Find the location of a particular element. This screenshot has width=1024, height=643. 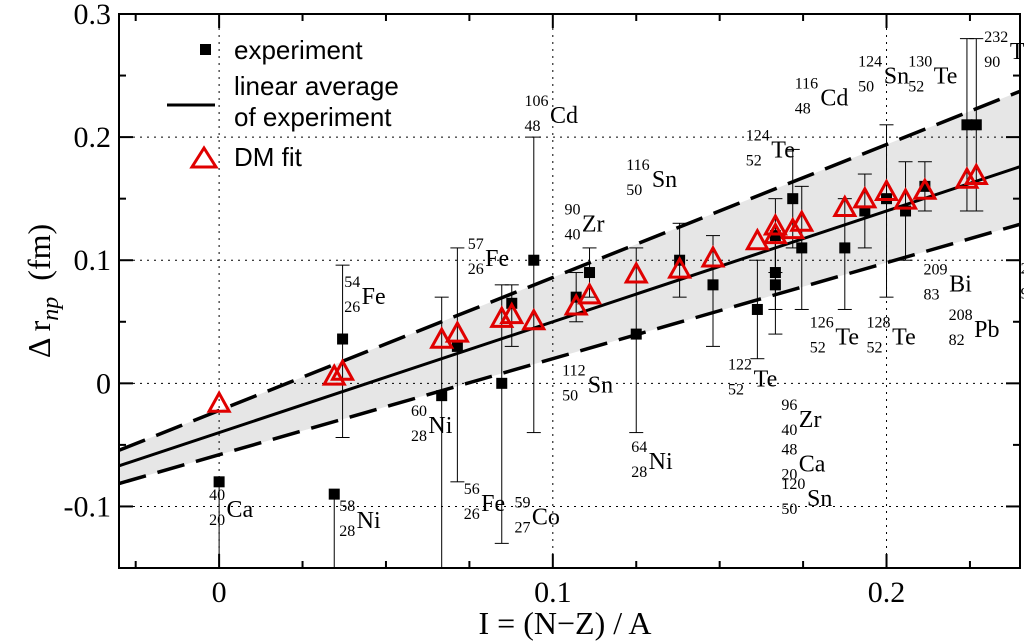

legend-label-dm-fit: DM fit is located at coordinates (268, 157).